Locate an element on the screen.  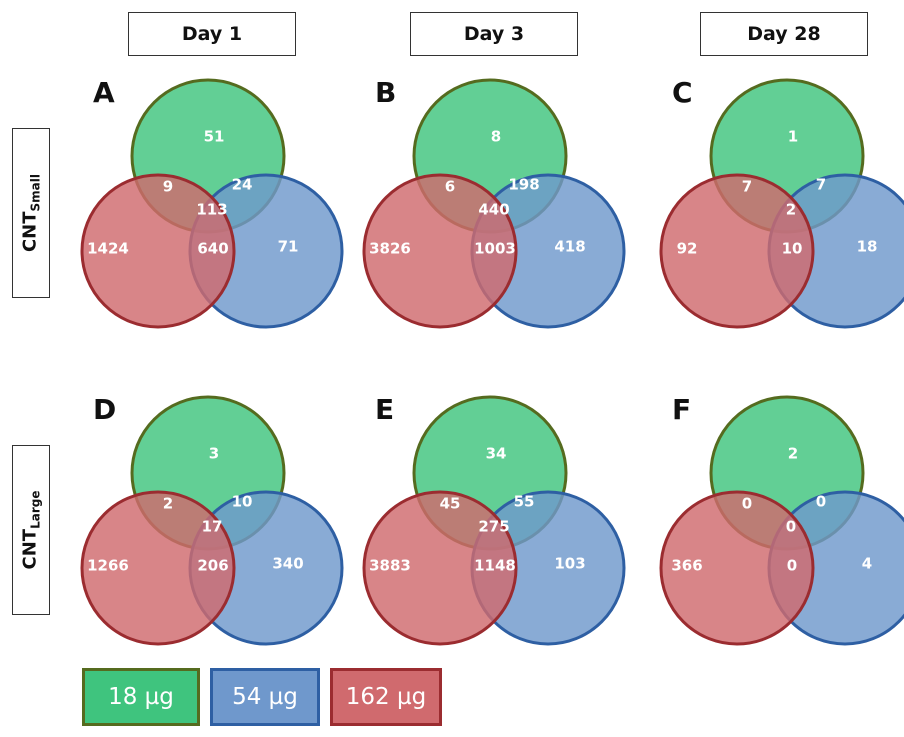
panel-letter: C is located at coordinates (682, 92).